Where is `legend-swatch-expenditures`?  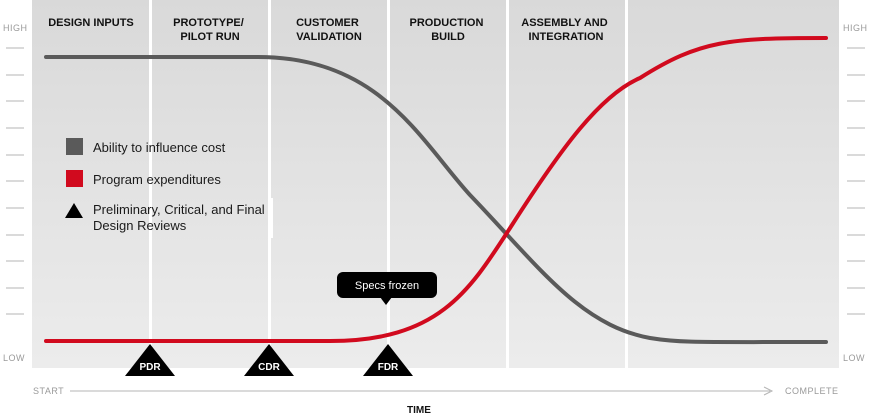 legend-swatch-expenditures is located at coordinates (74, 178).